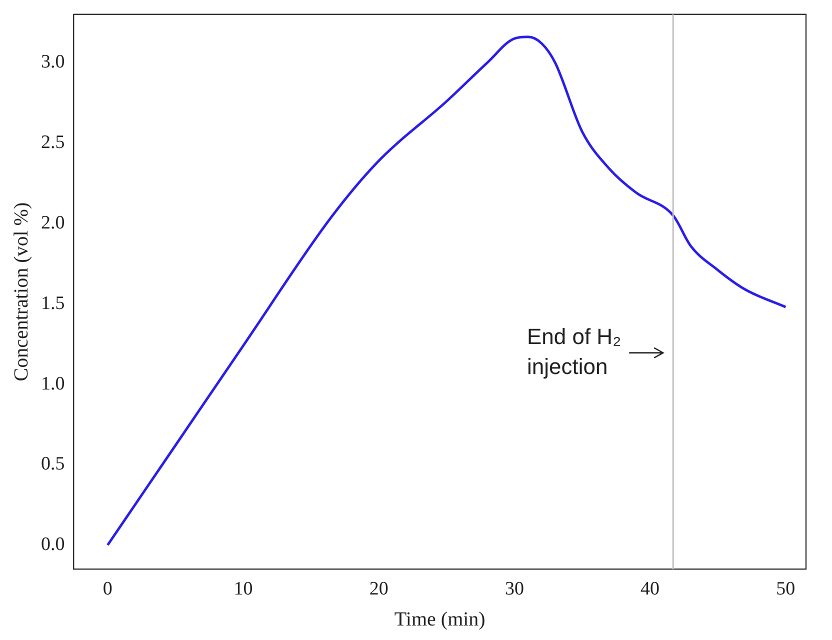  I want to click on y-tick-label: 2.5, so click(53, 143).